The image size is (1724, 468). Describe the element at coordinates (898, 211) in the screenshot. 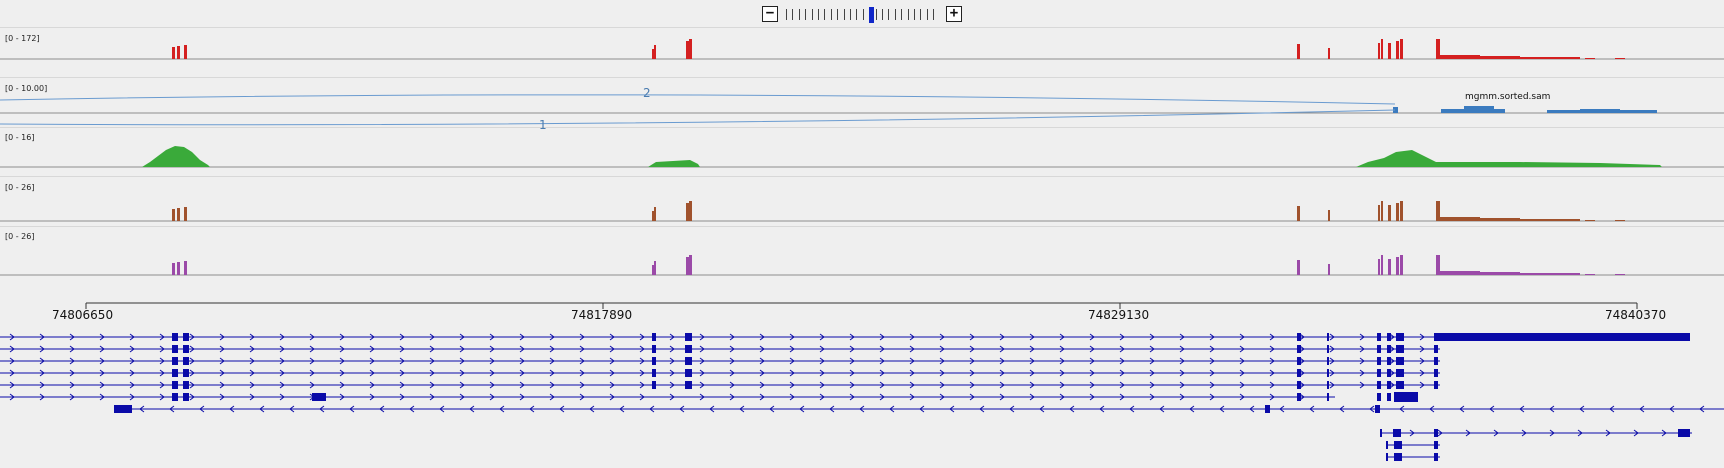

I see `coverage-profile-brown` at that location.